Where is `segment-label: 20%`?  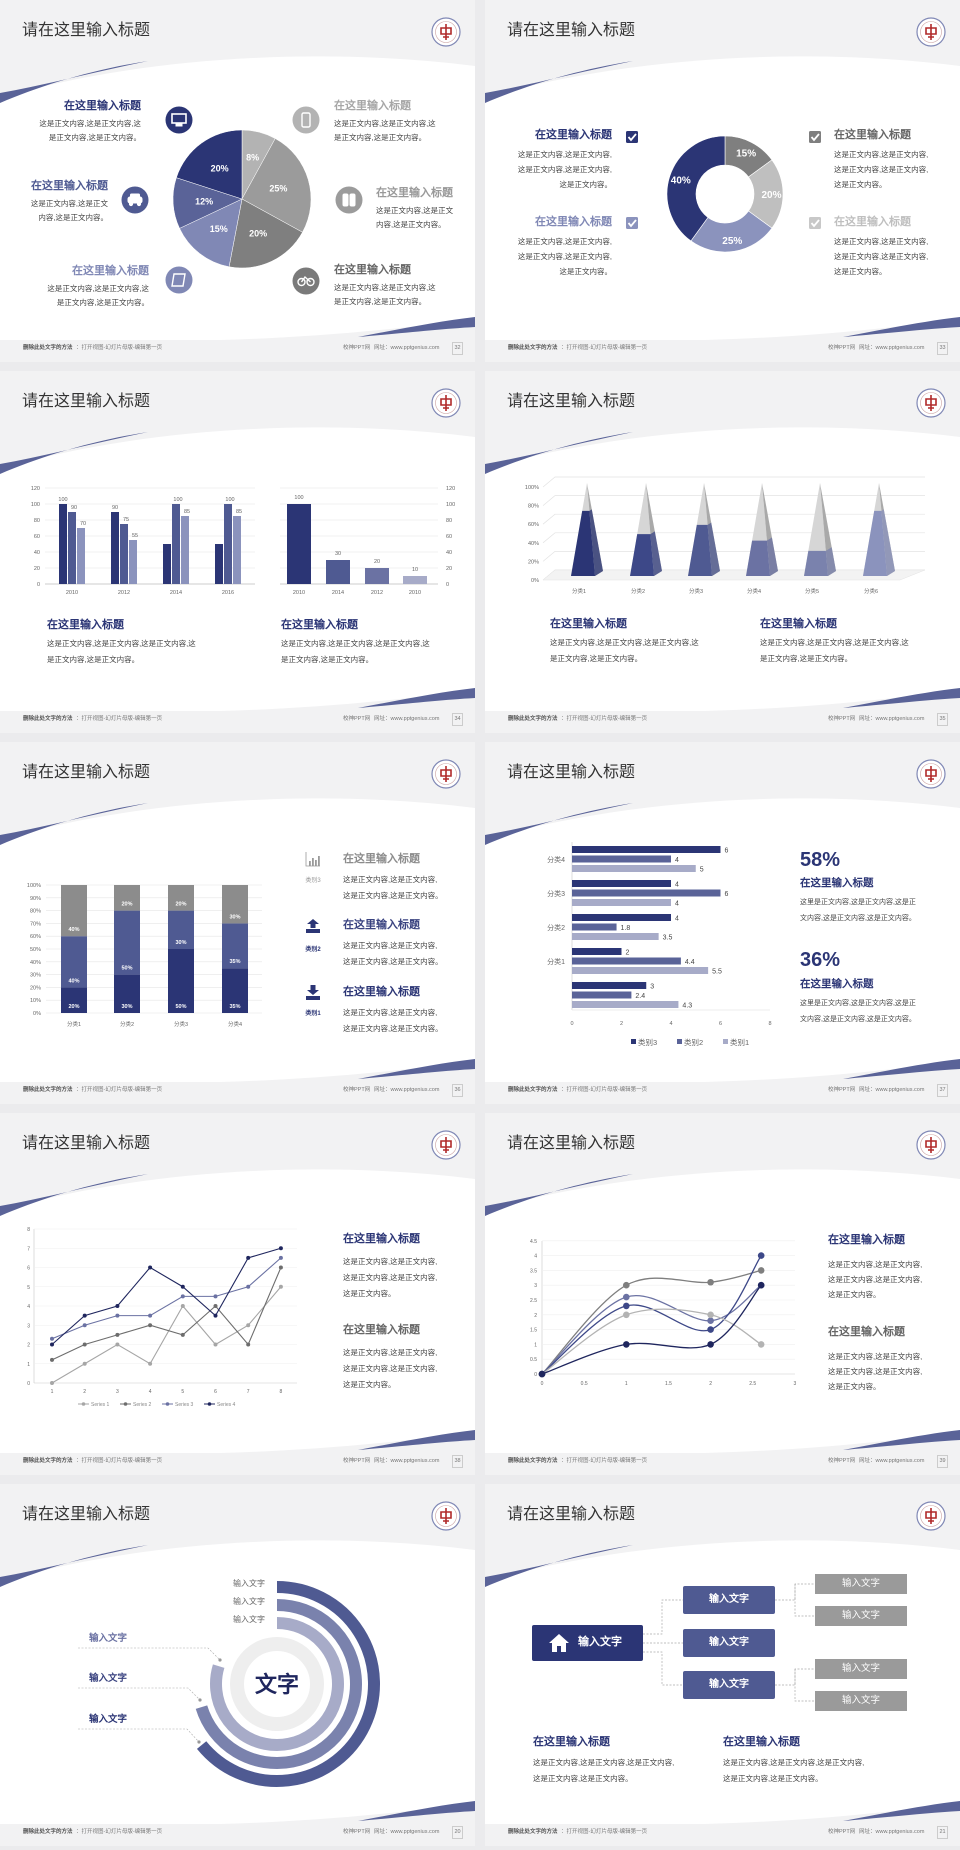
segment-label: 20% is located at coordinates (126, 905).